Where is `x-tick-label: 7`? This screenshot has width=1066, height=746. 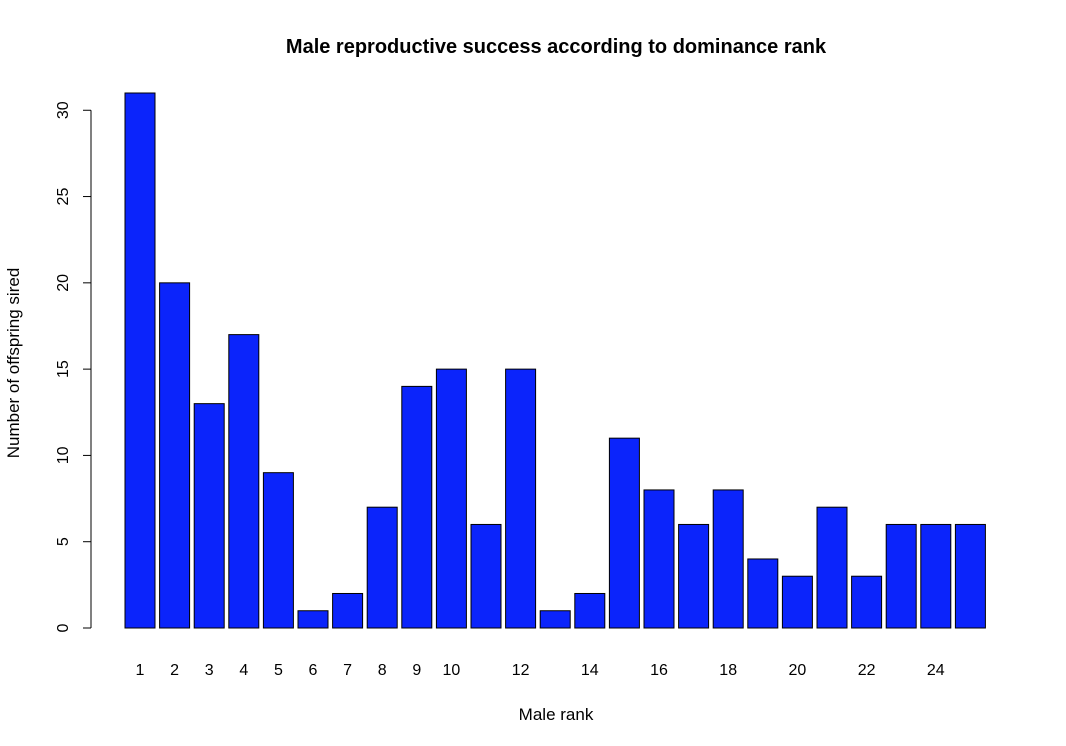
x-tick-label: 7 is located at coordinates (347, 670).